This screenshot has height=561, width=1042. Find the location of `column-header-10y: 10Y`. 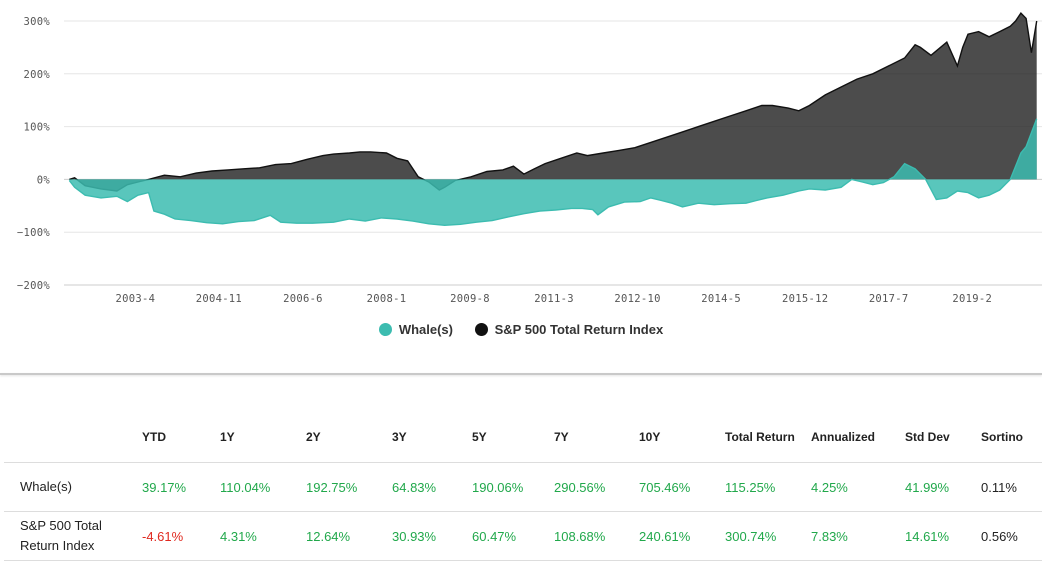

column-header-10y: 10Y is located at coordinates (674, 437).